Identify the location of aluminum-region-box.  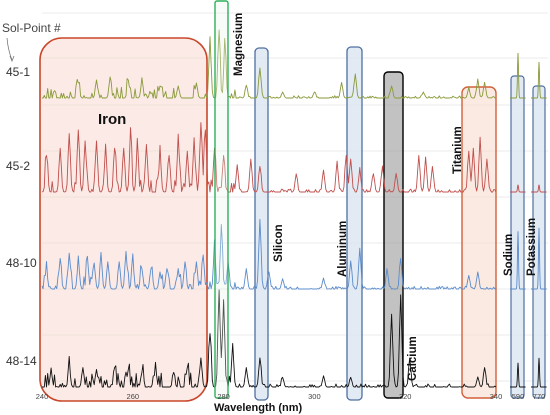
(354, 223).